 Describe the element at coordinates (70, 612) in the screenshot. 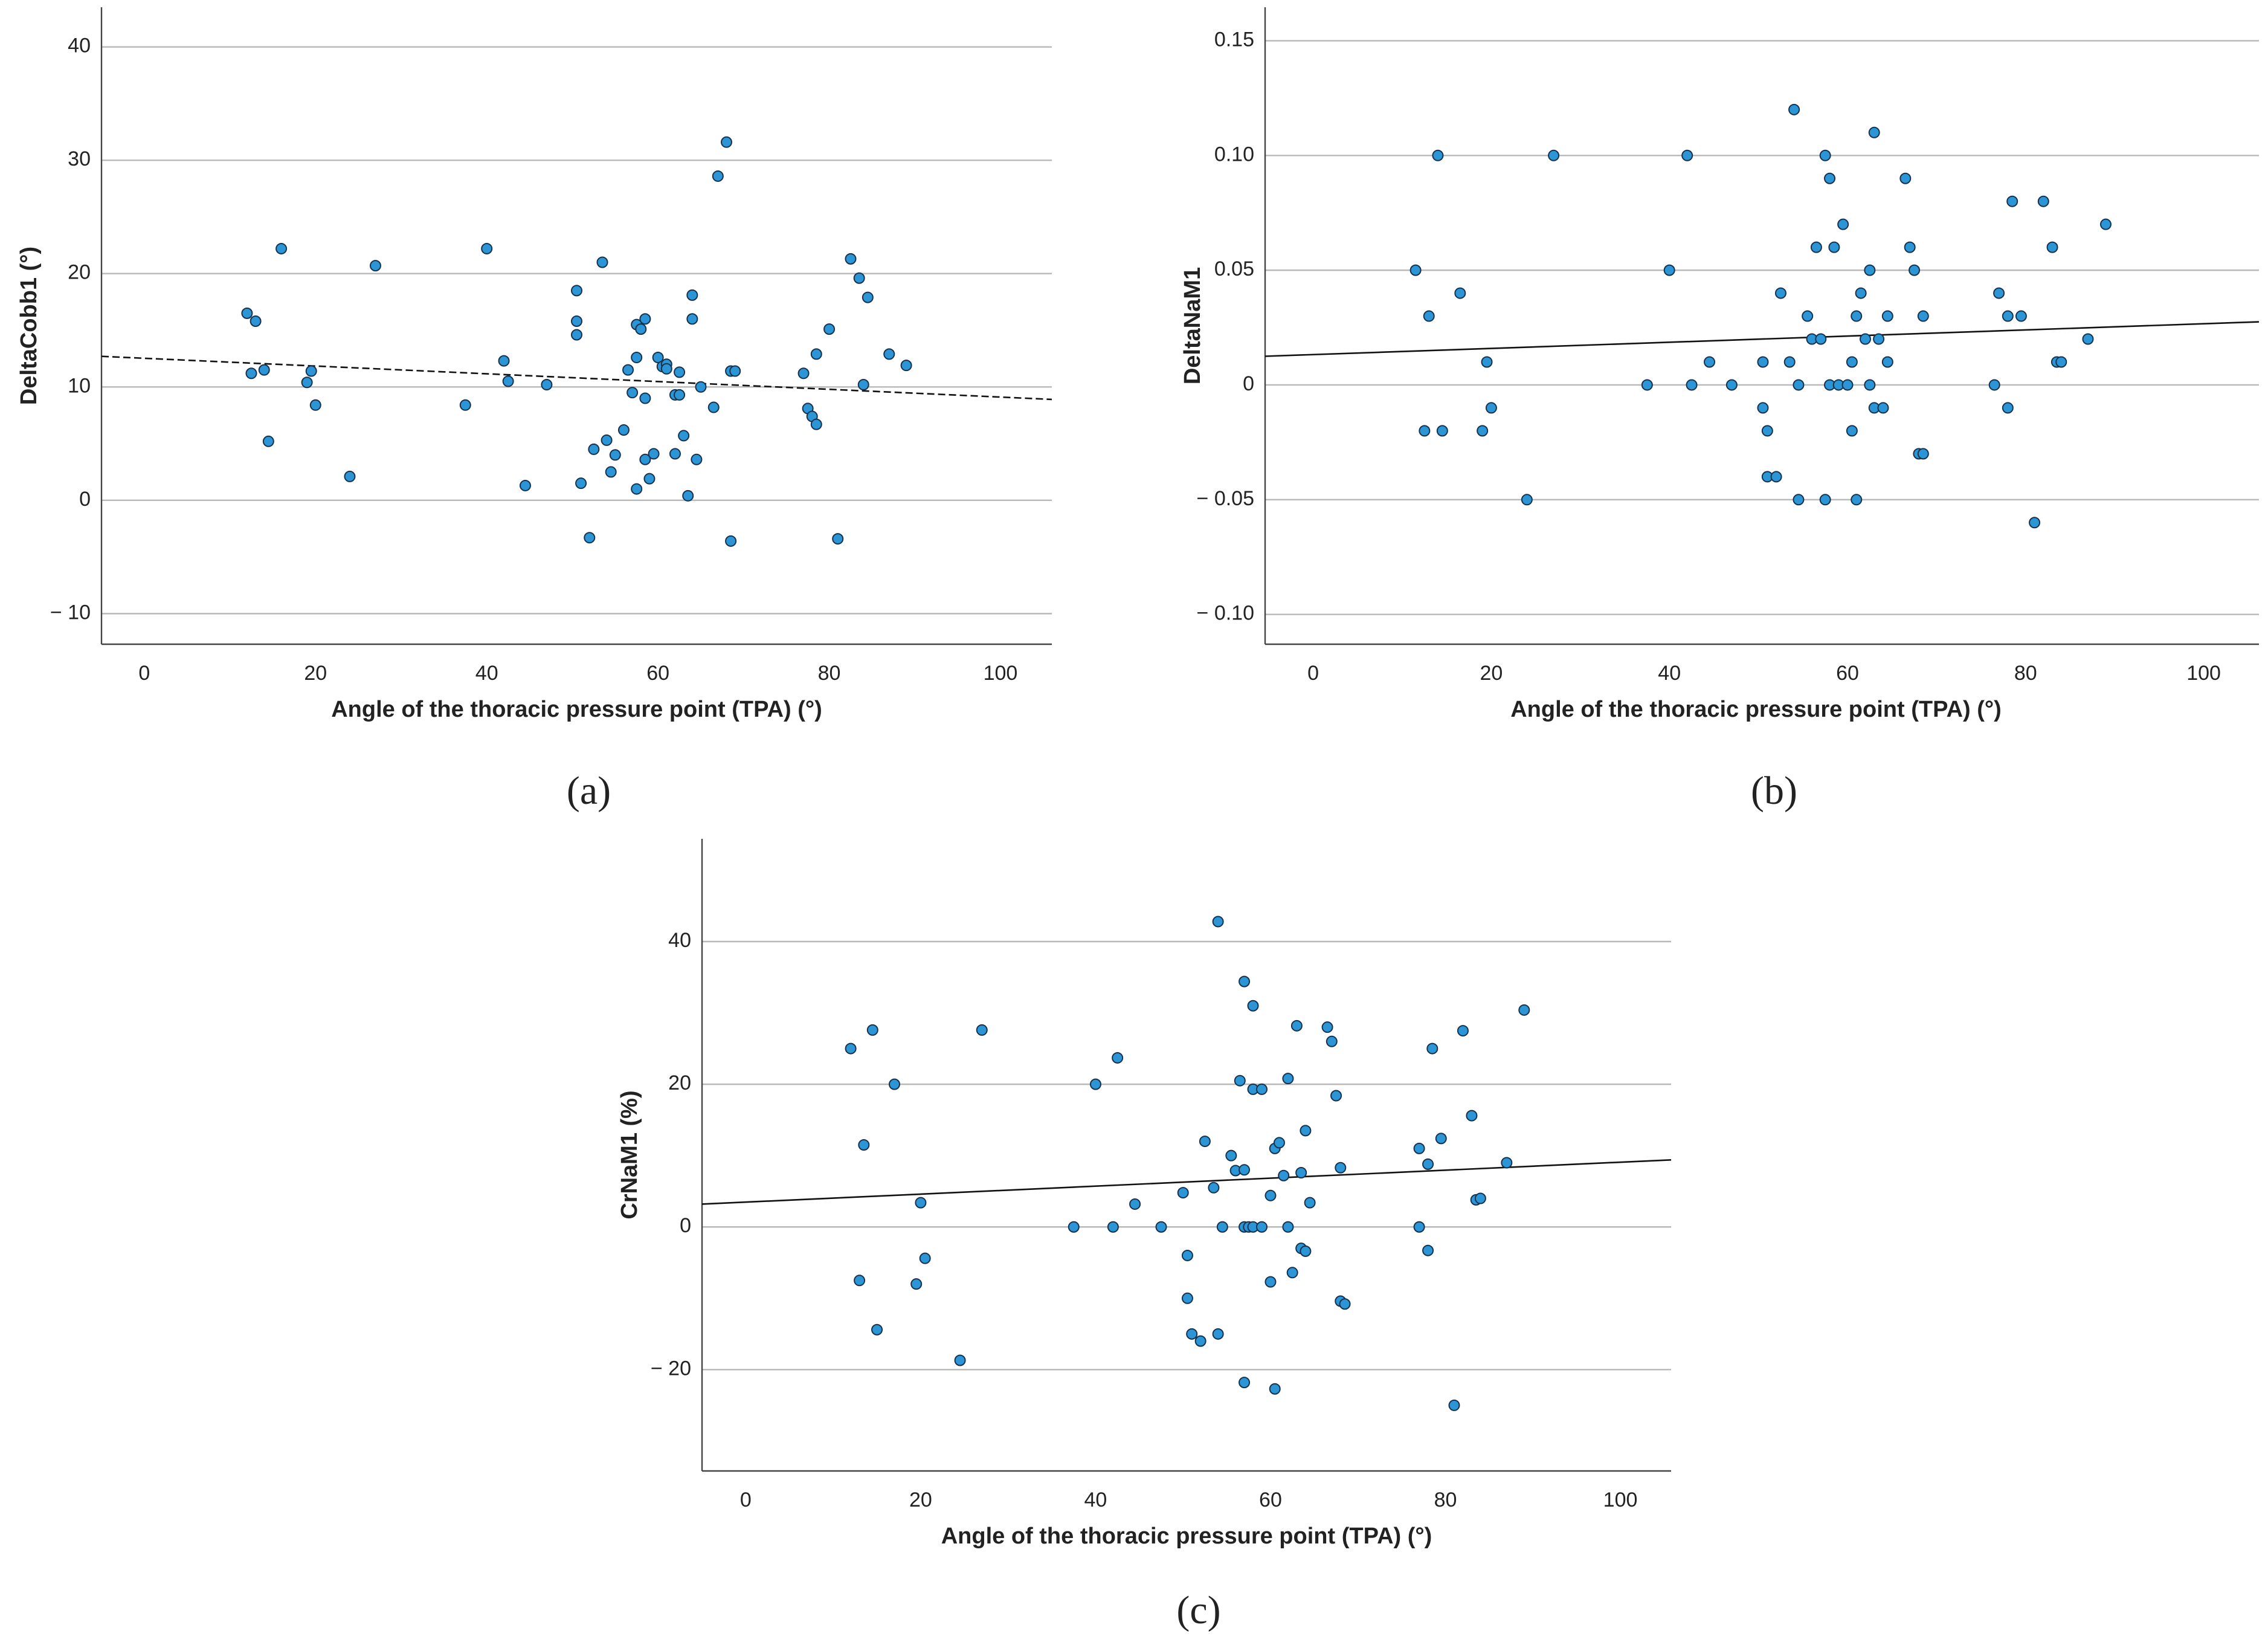

I see `y-tick-label: − 10` at that location.